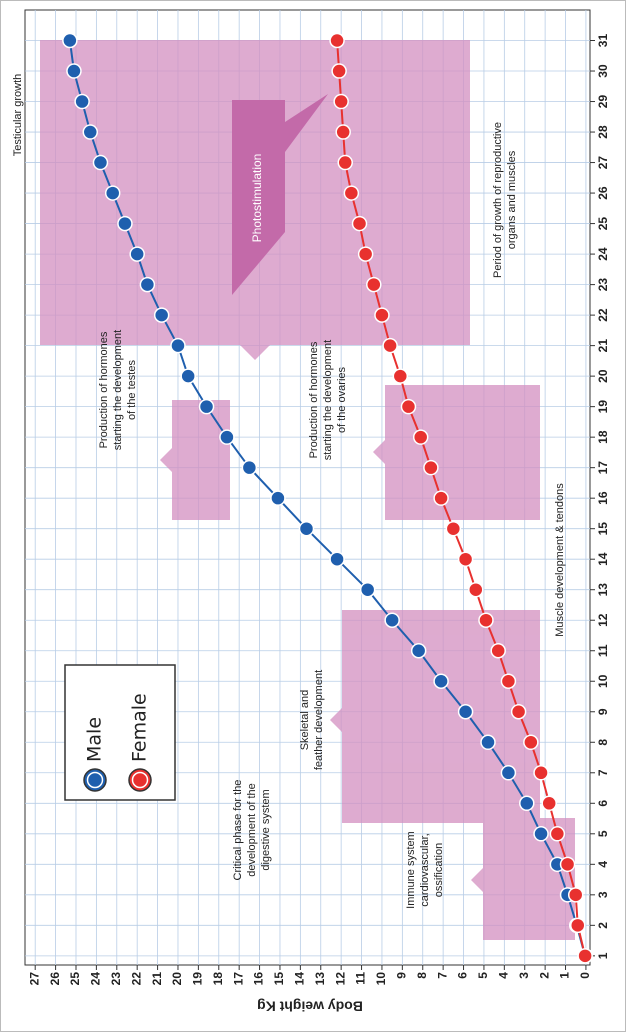  I want to click on y-tick-label: 10, so click(381, 979).